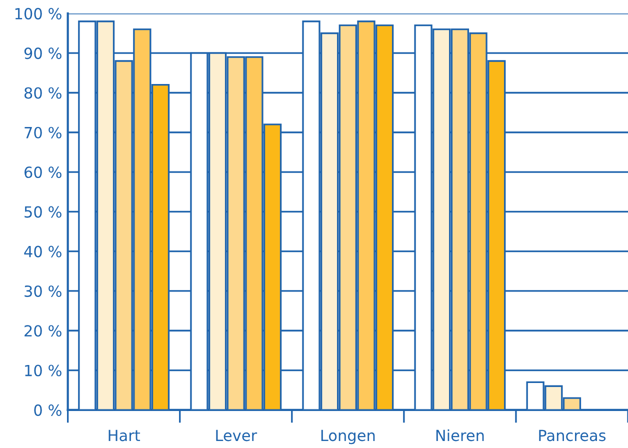 The height and width of the screenshot is (448, 628). What do you see at coordinates (237, 436) in the screenshot?
I see `x-tick-label: Lever` at bounding box center [237, 436].